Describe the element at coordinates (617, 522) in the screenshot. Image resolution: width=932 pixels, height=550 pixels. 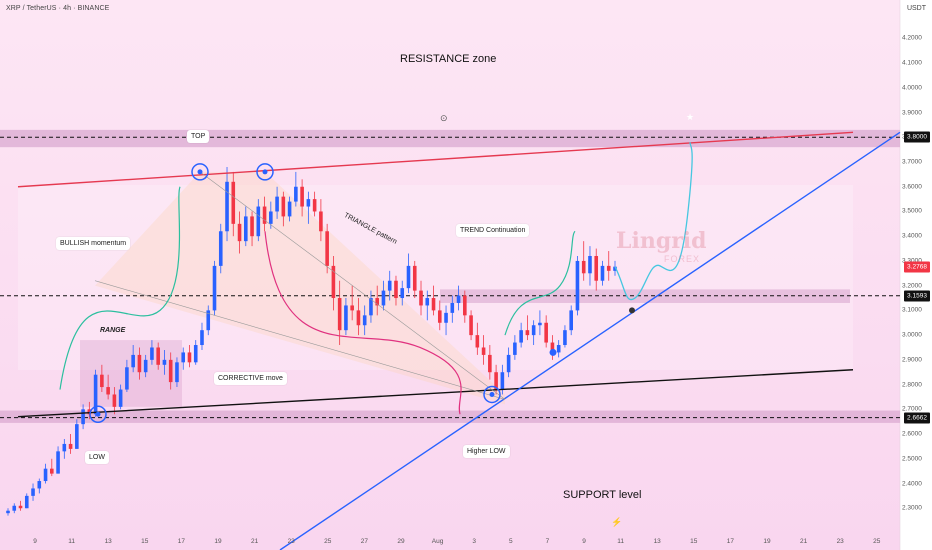
I see `lightning-icon: ⚡` at that location.